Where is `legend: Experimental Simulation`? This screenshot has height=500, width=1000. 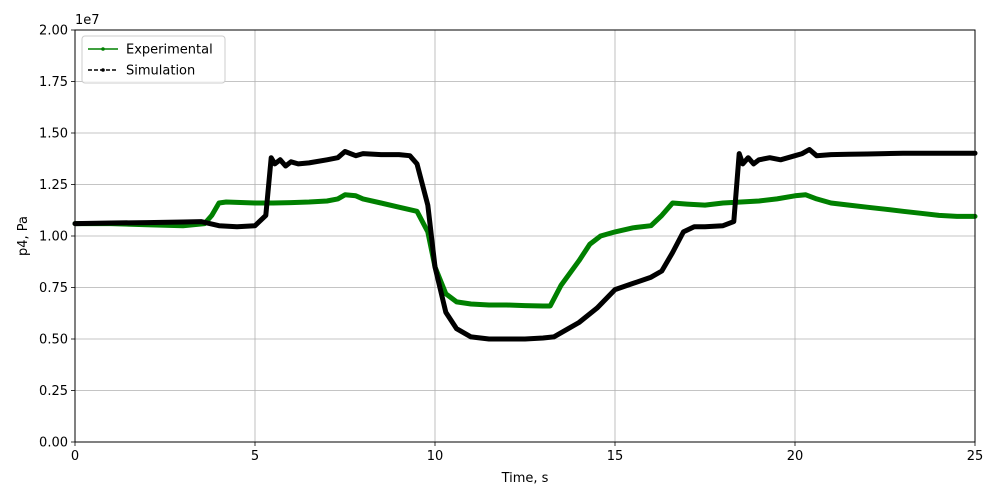
legend: Experimental Simulation is located at coordinates (153, 59).